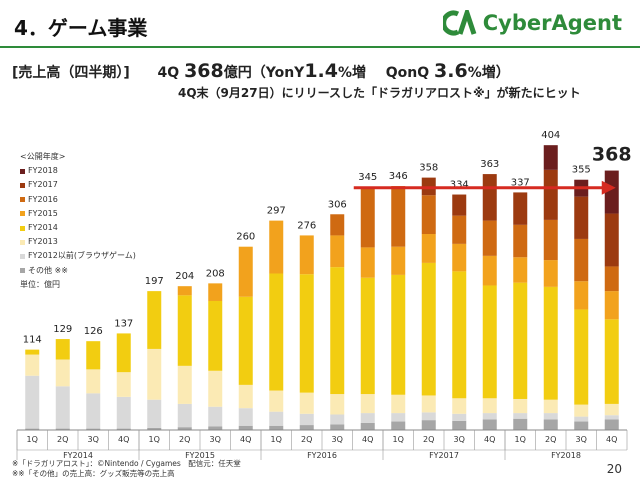 The width and height of the screenshot is (640, 480). I want to click on total-label: 276, so click(306, 225).